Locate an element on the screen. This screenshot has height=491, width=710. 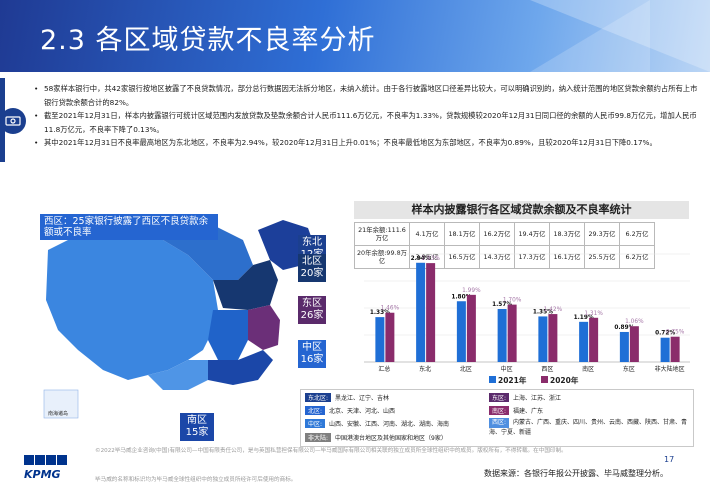
region-label-south: 南区 15家 is located at coordinates (197, 427).